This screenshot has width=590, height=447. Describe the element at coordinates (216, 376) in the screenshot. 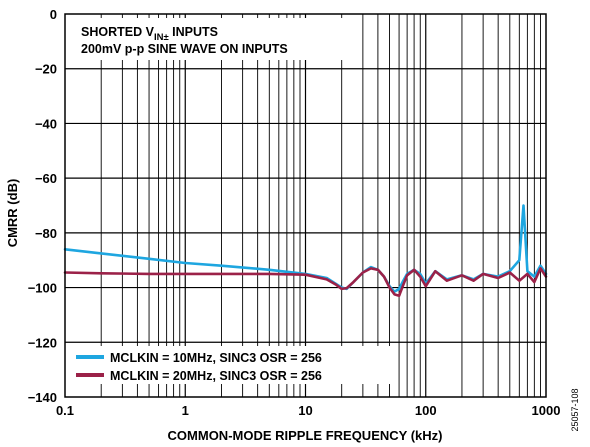

I see `legend-label-20mhz: MCLKIN = 20MHz, SINC3 OSR = 256` at that location.